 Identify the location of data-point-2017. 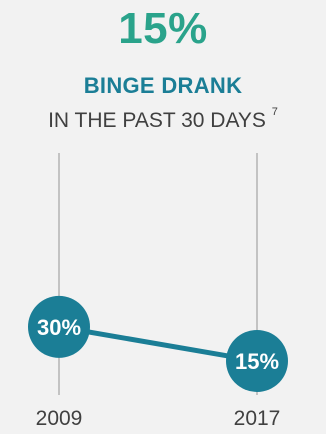
(257, 360).